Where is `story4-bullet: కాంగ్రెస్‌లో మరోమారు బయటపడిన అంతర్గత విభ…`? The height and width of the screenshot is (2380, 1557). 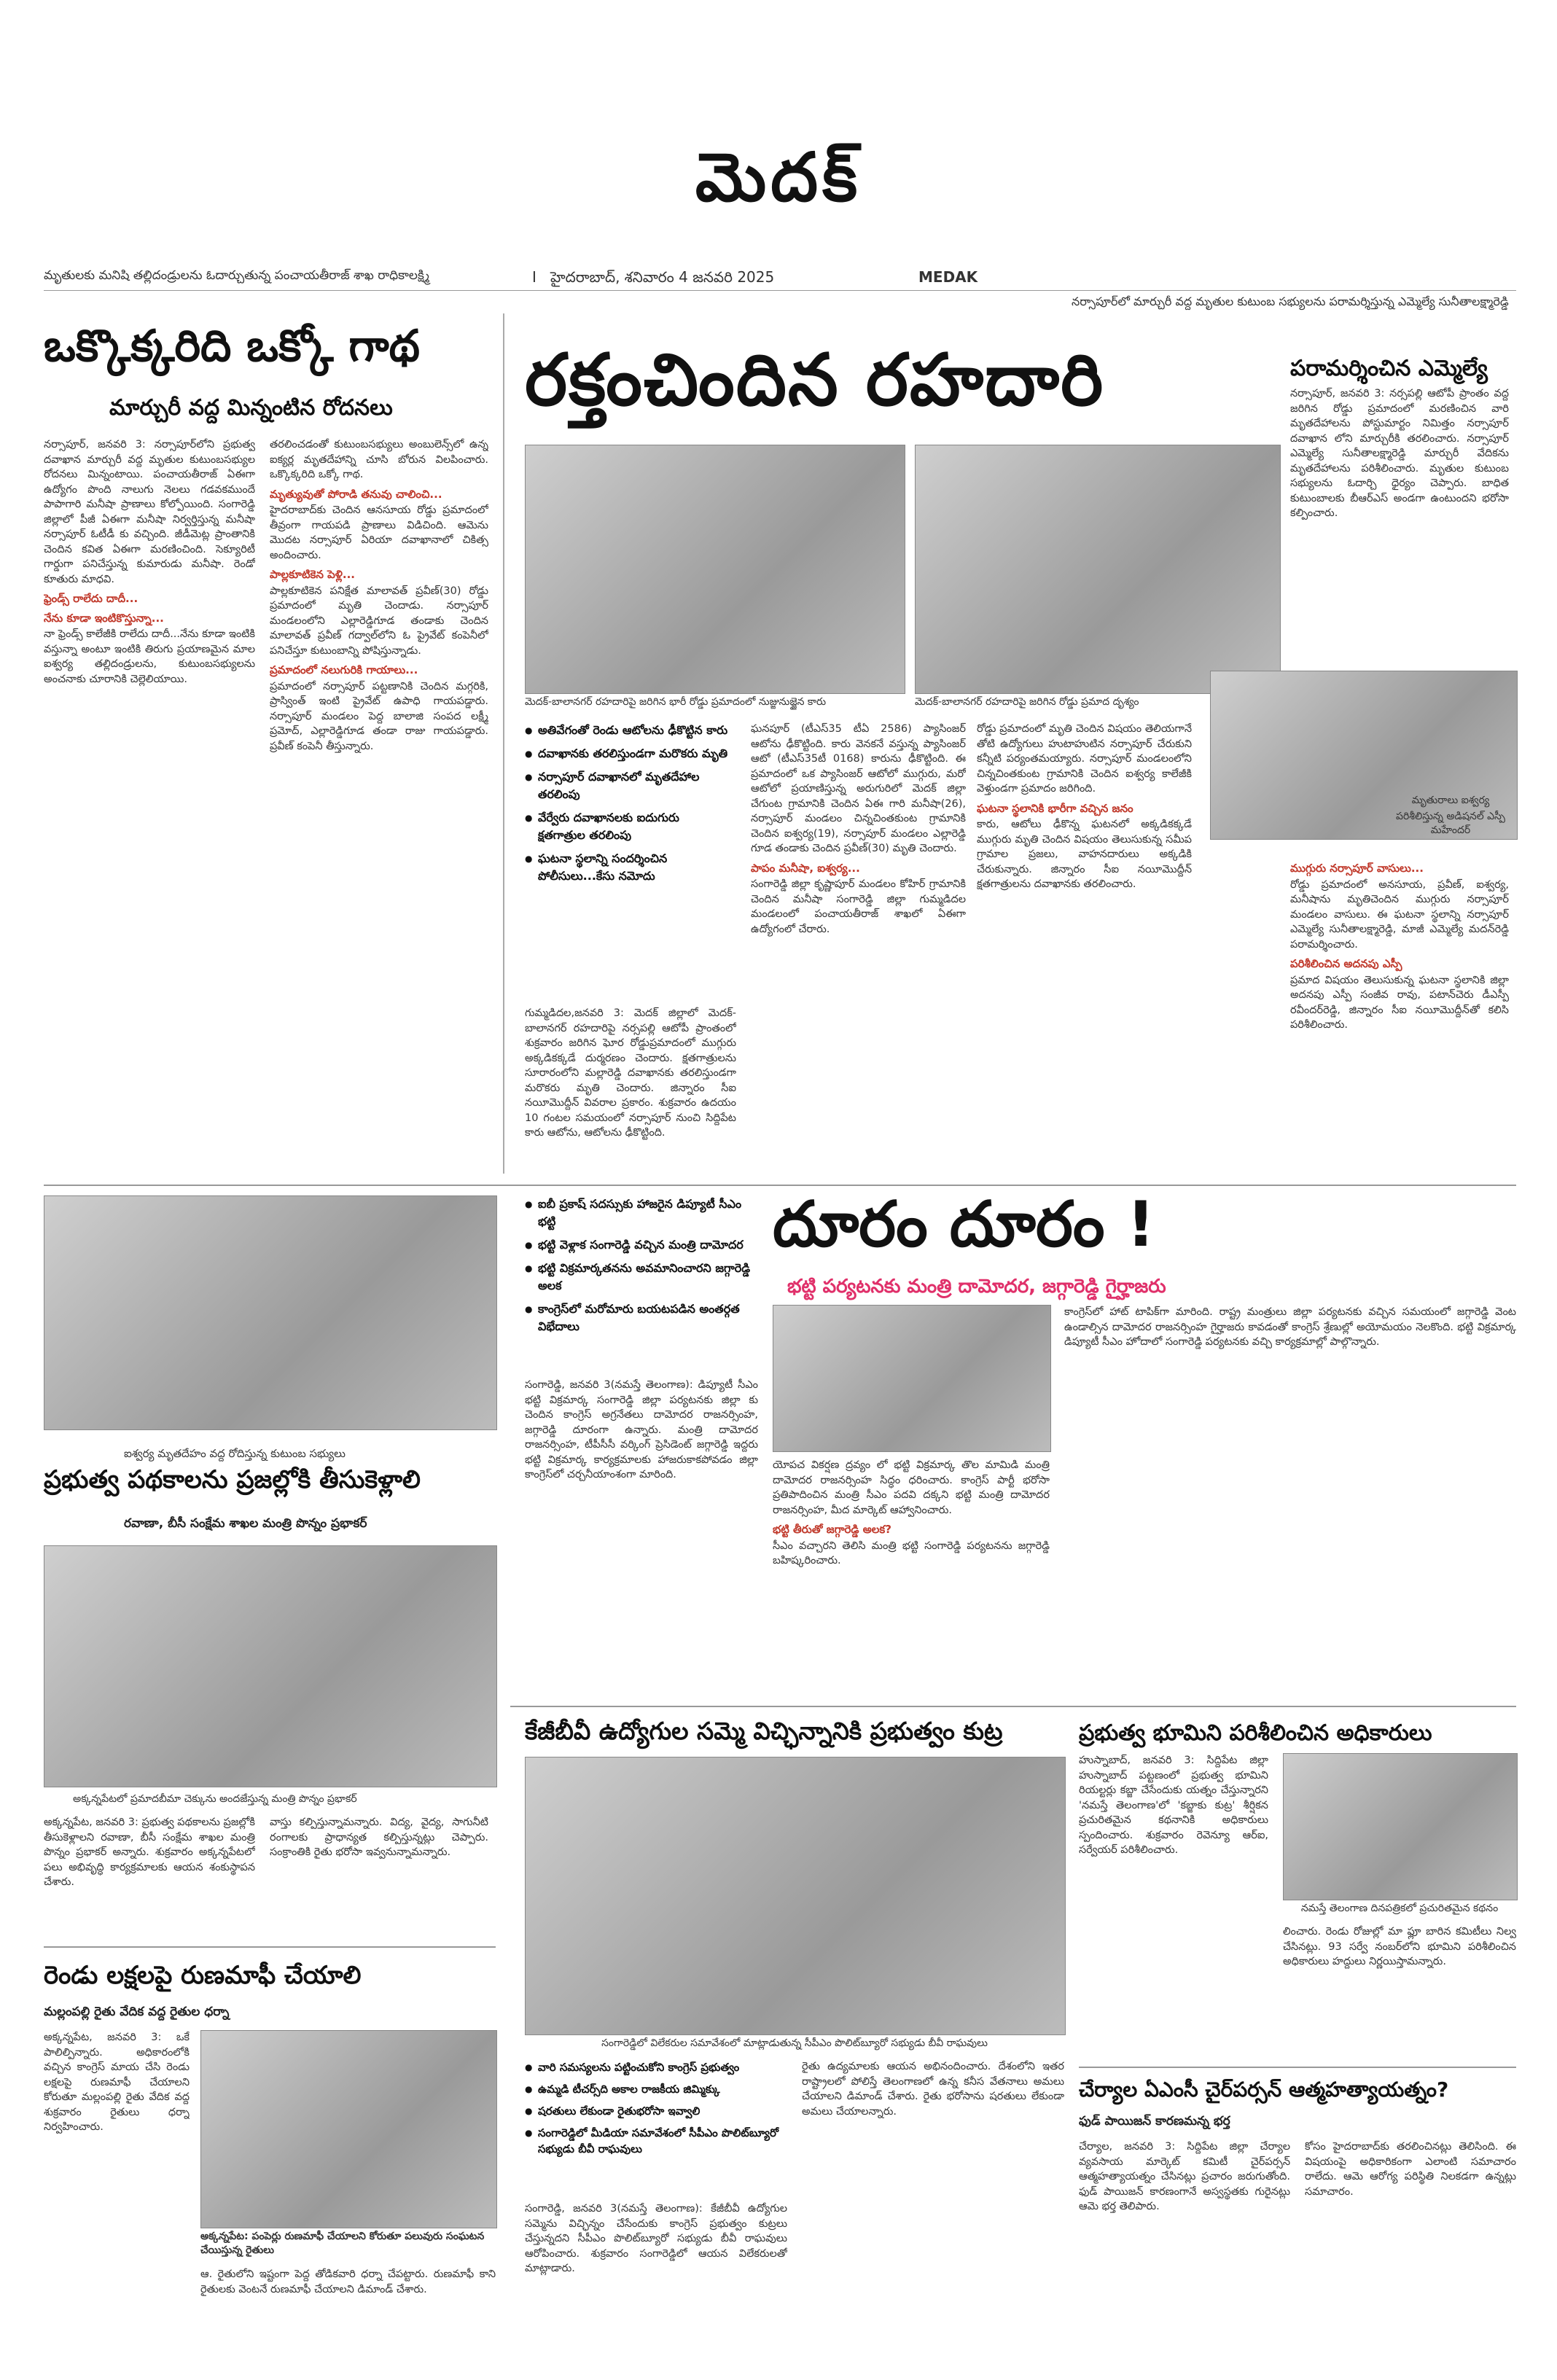
story4-bullet: కాంగ్రెస్‌లో మరోమారు బయటపడిన అంతర్గత విభ… is located at coordinates (641, 1317).